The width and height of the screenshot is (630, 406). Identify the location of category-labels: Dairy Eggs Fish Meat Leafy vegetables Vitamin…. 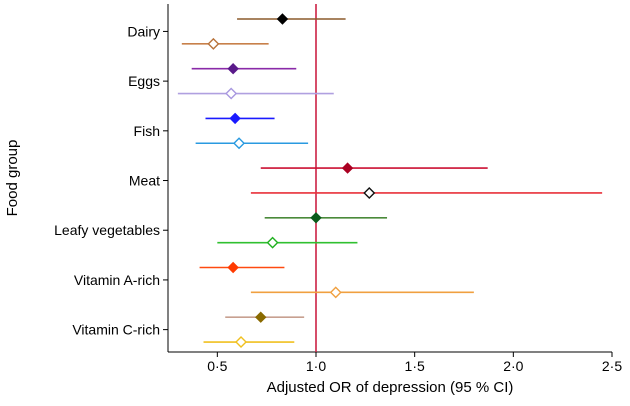
(111, 180).